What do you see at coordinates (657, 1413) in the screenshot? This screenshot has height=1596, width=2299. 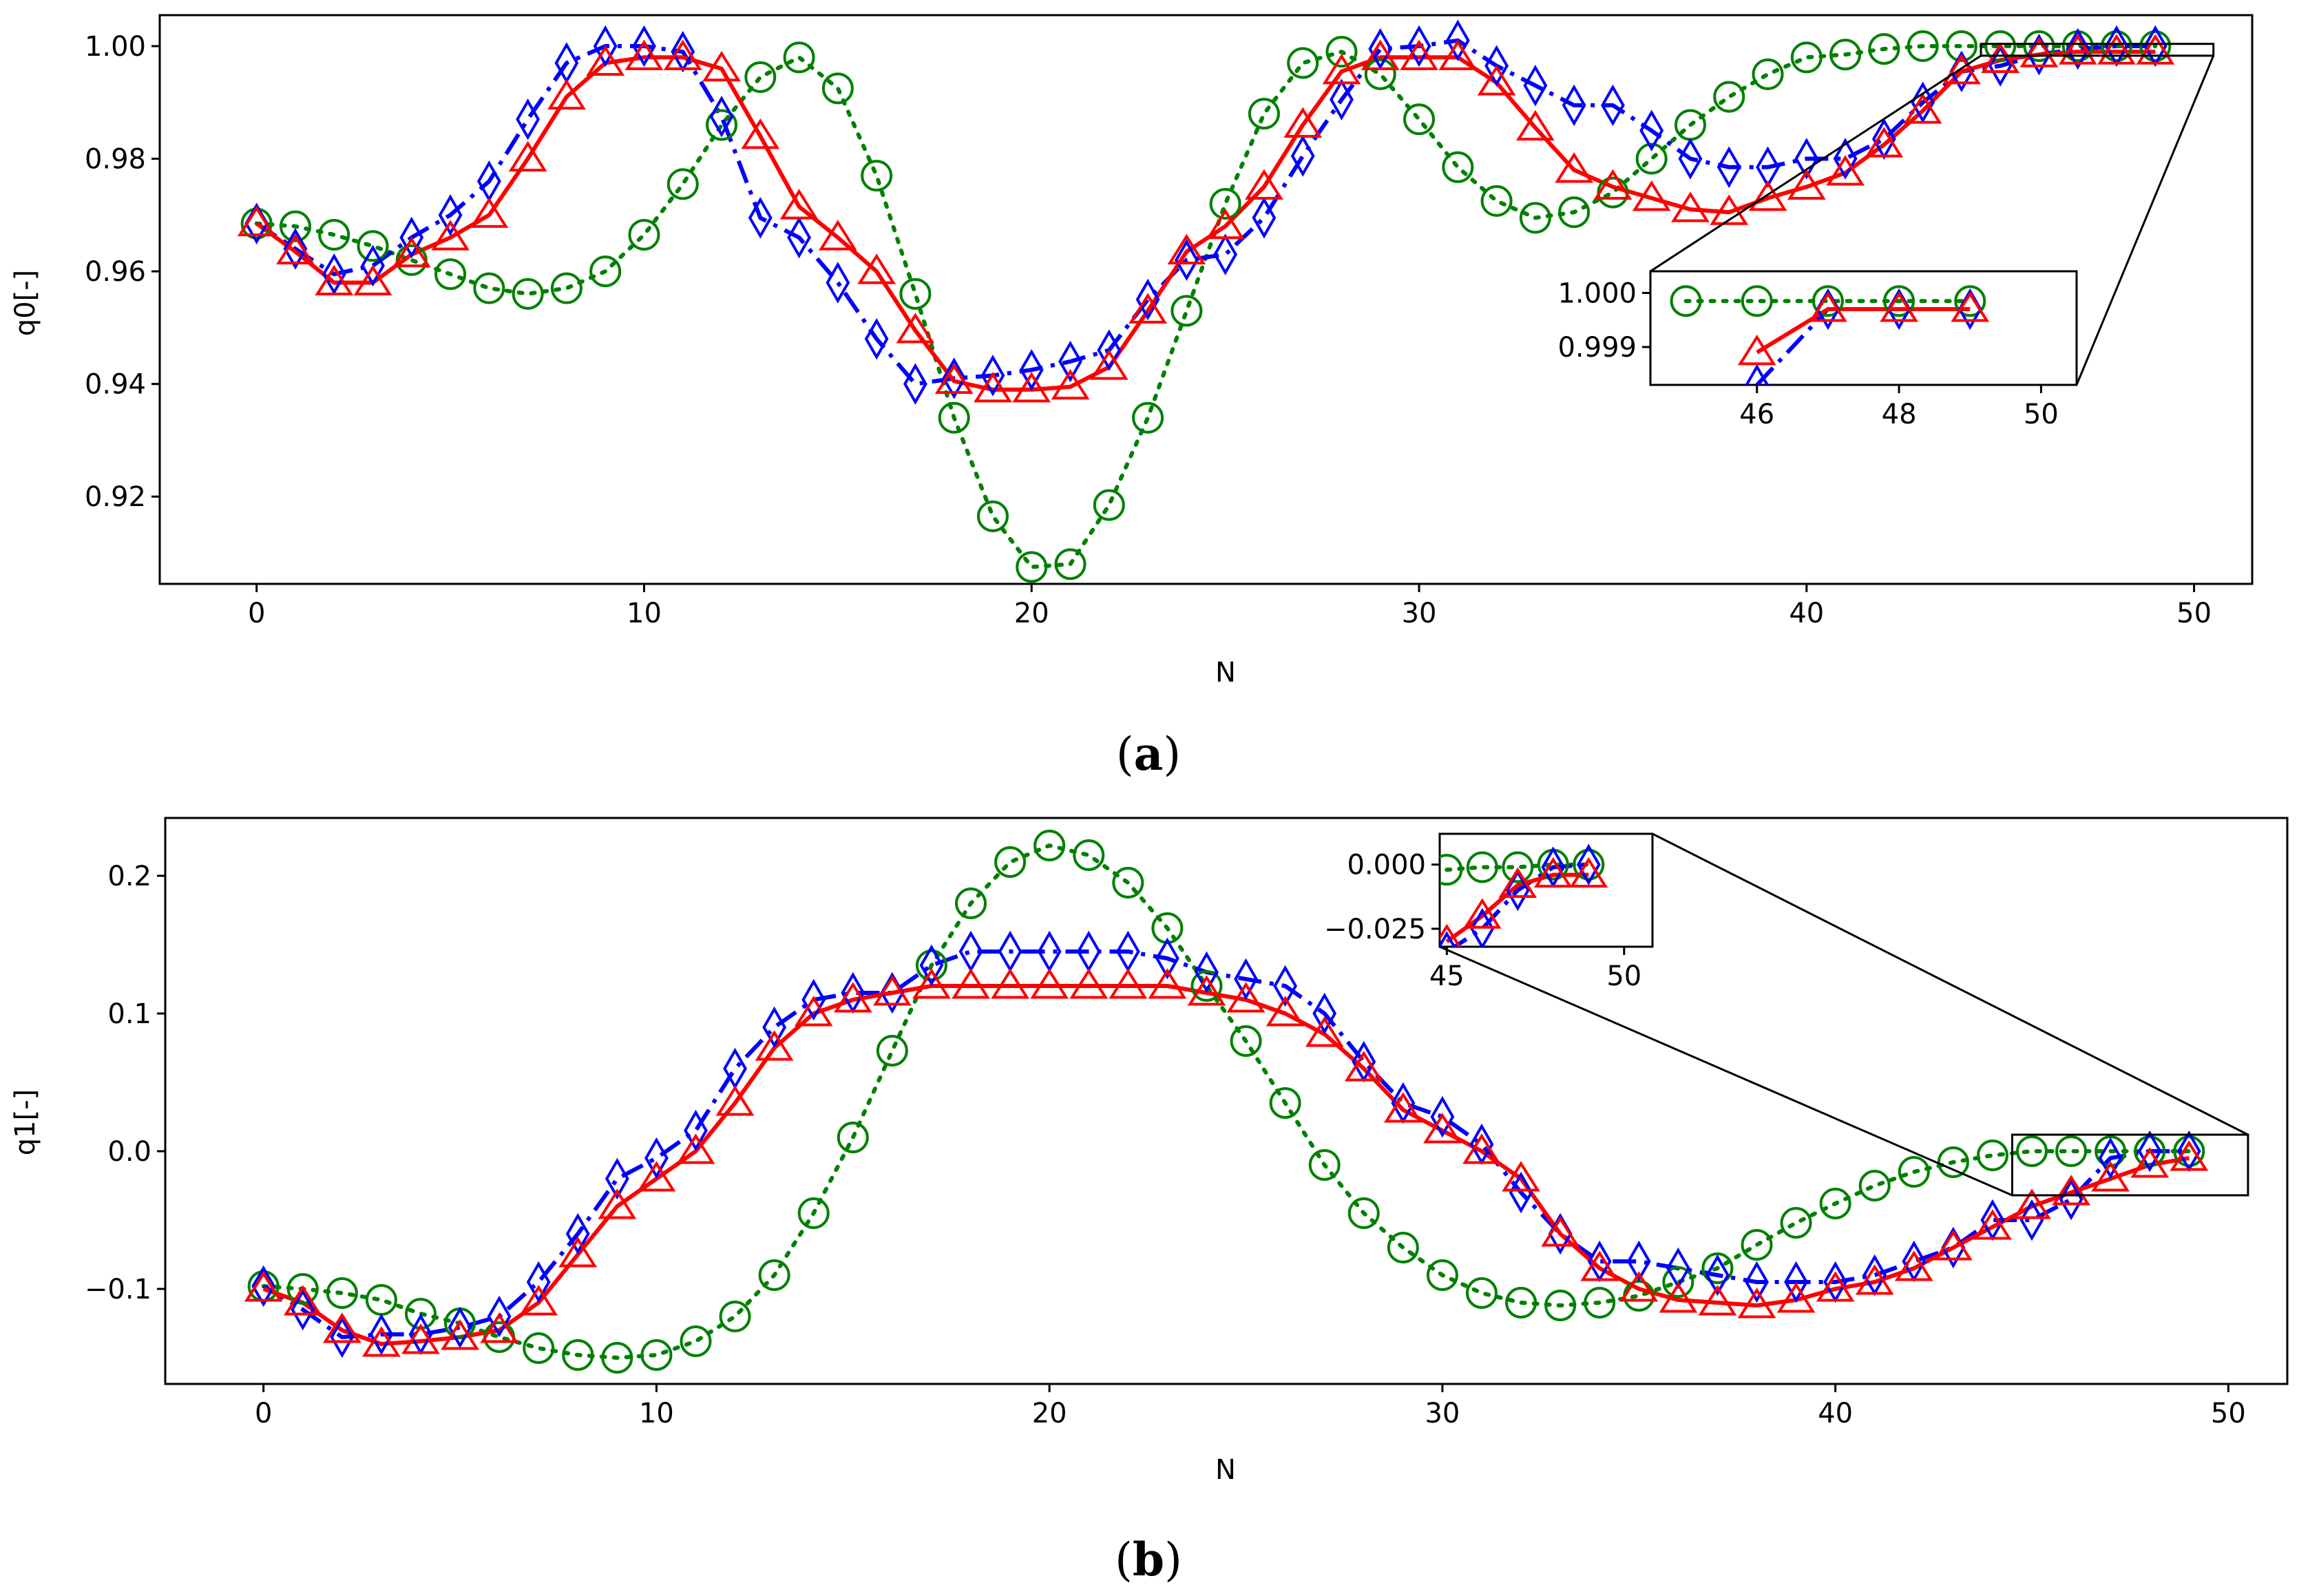 I see `pb-x-tick-label: 10` at bounding box center [657, 1413].